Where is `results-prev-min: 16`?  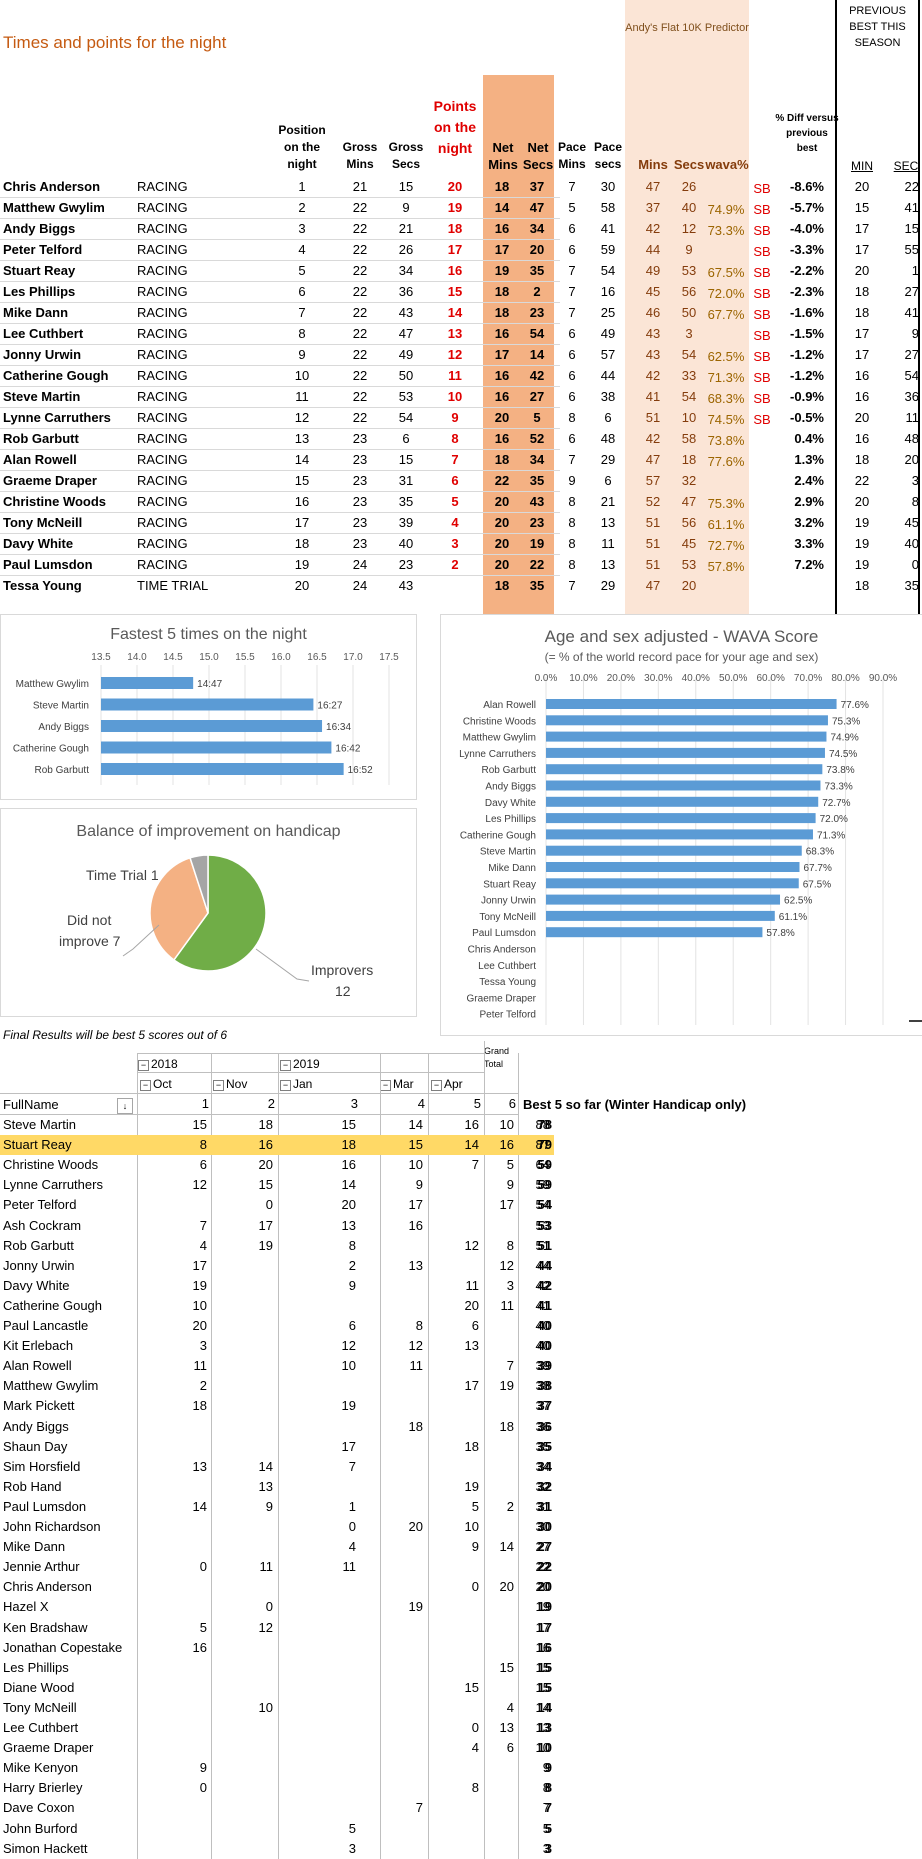
results-prev-min: 16 is located at coordinates (862, 396).